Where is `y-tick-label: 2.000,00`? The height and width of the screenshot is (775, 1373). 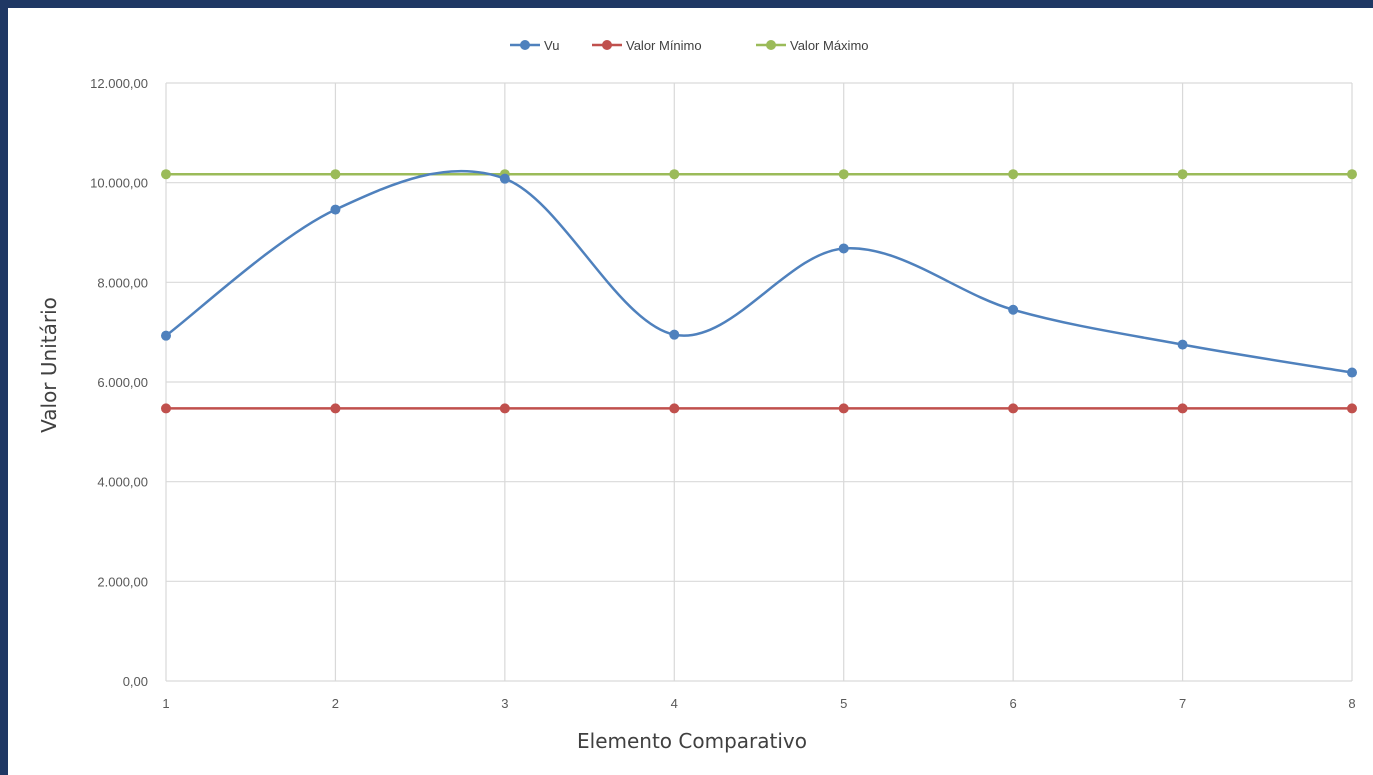
y-tick-label: 2.000,00 is located at coordinates (122, 581).